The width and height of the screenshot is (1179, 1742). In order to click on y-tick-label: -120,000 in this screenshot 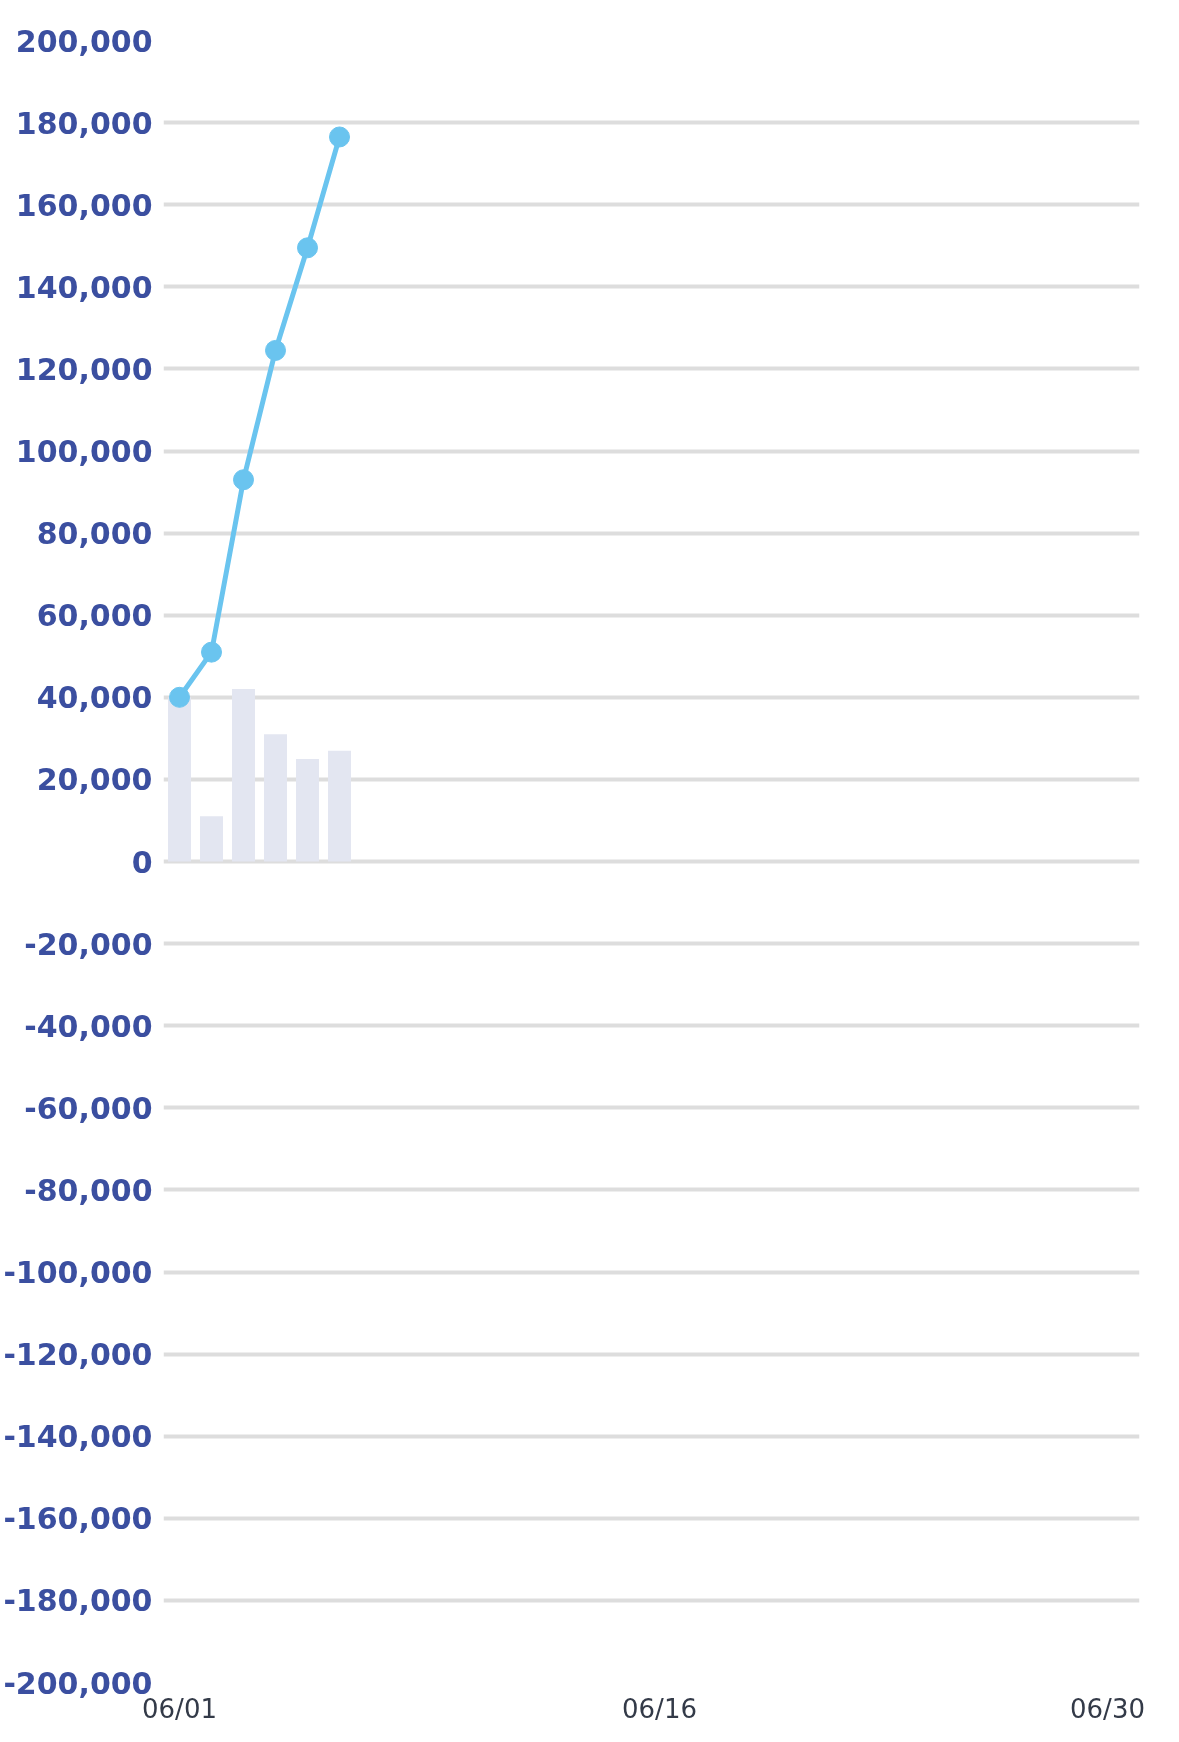, I will do `click(78, 1355)`.